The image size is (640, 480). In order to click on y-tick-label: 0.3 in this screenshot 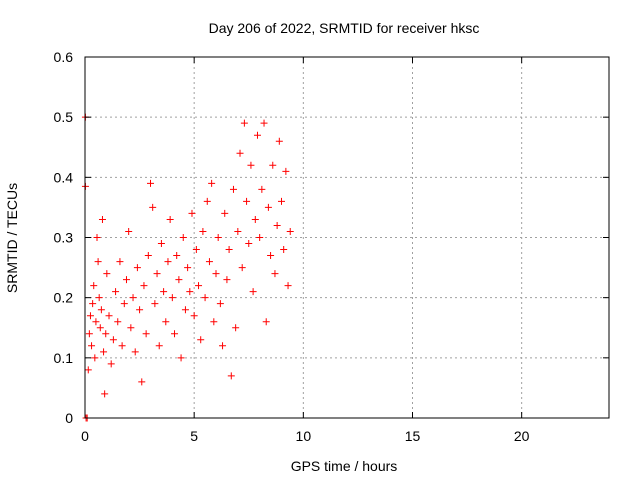, I will do `click(64, 238)`.